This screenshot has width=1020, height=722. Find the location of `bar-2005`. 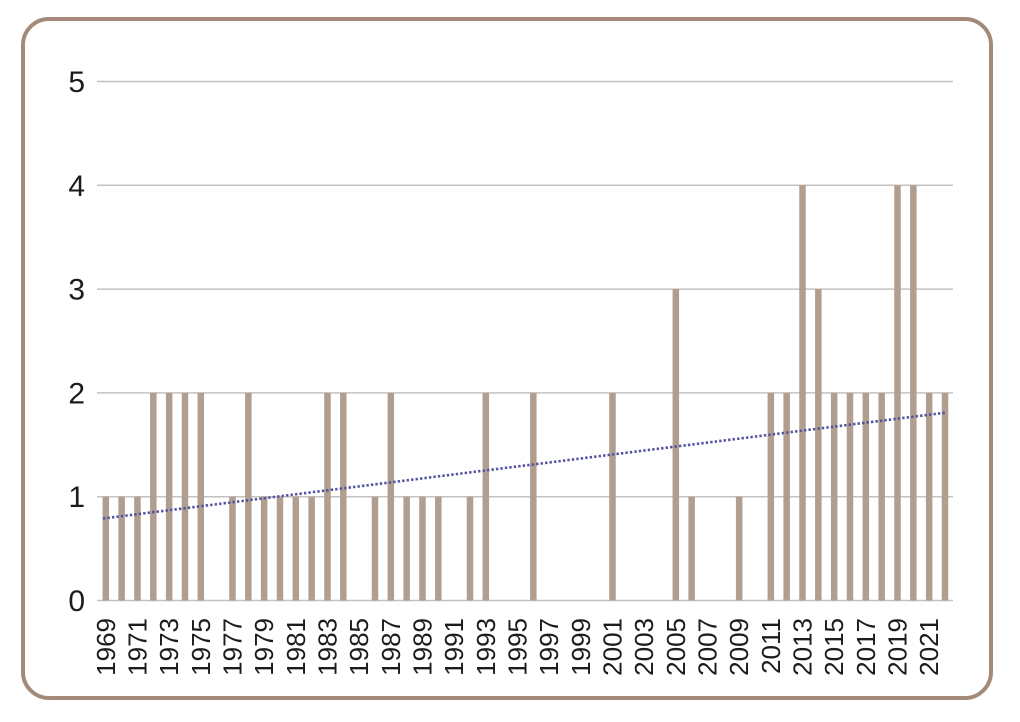

bar-2005 is located at coordinates (676, 445).